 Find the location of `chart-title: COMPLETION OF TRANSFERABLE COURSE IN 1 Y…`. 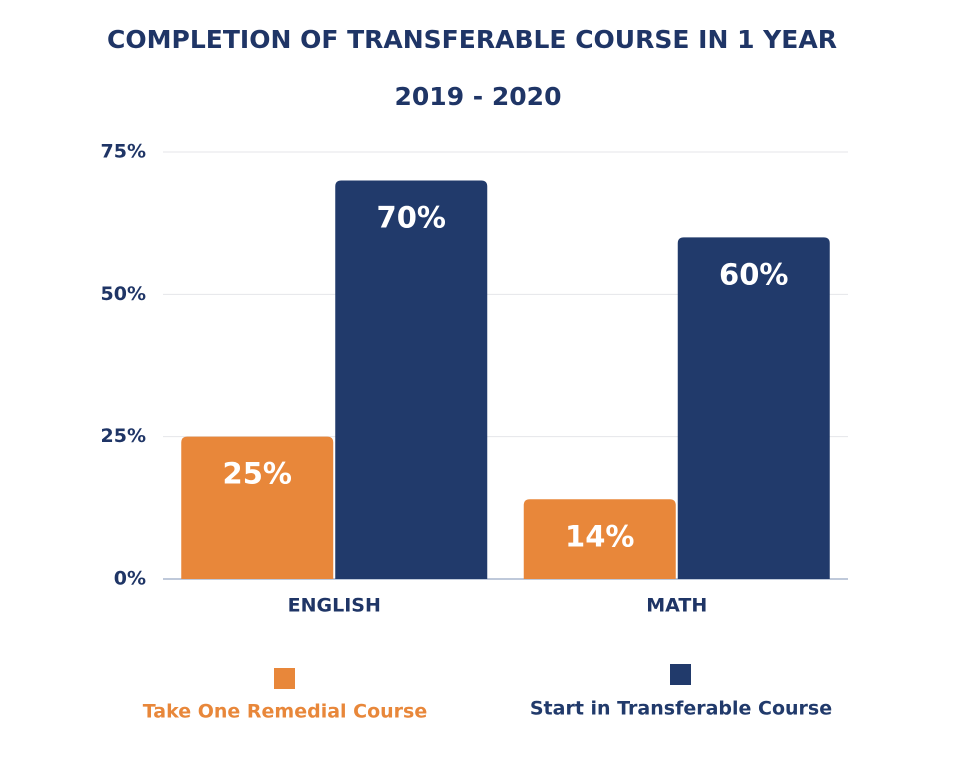

chart-title: COMPLETION OF TRANSFERABLE COURSE IN 1 Y… is located at coordinates (472, 39).